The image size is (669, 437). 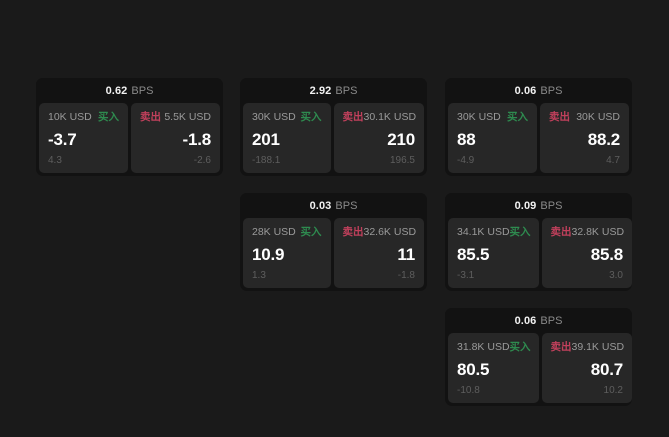 What do you see at coordinates (390, 232) in the screenshot?
I see `sell-size-label: 32.6K USD` at bounding box center [390, 232].